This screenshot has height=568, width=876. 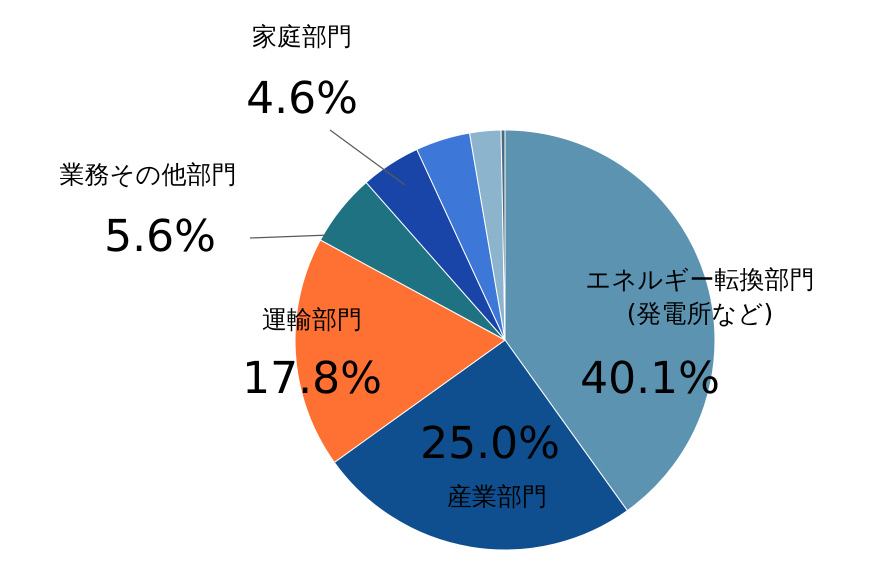 I want to click on data-label: 25.0%, so click(x=490, y=443).